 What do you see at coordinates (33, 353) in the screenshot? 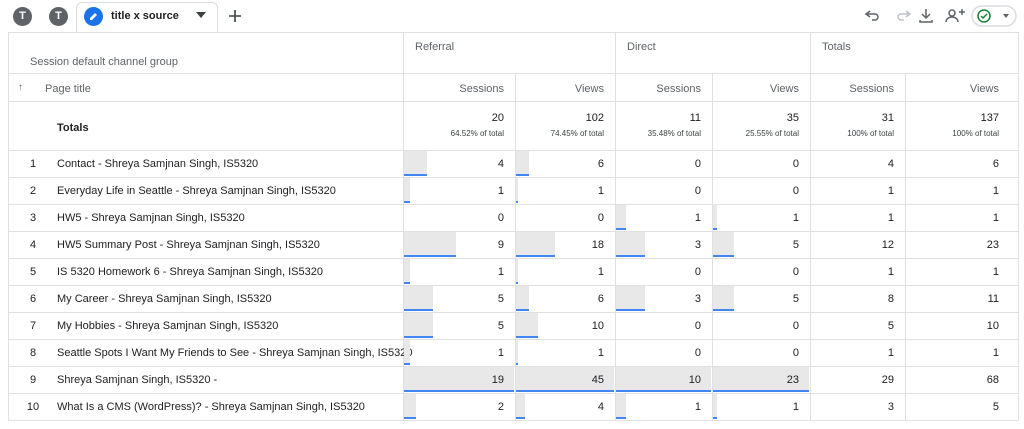
I see `row-index: 8` at bounding box center [33, 353].